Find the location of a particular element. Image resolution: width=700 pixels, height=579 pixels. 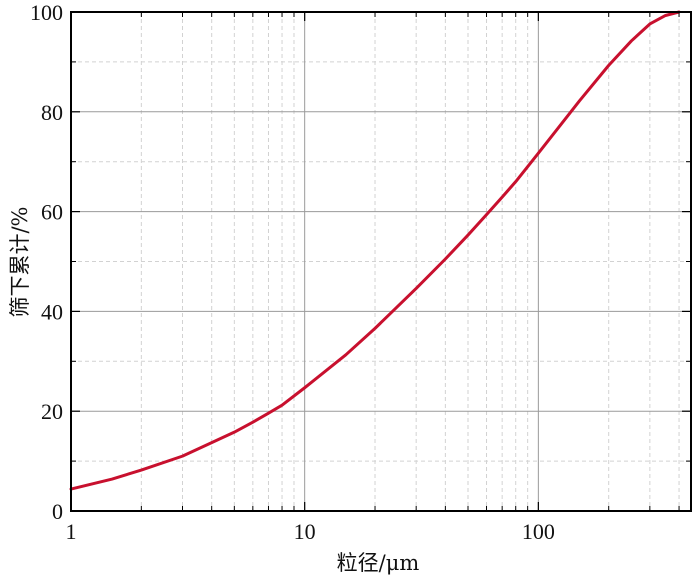

y-tick-labels: 0 20 40 60 80 100 is located at coordinates (46, 262).